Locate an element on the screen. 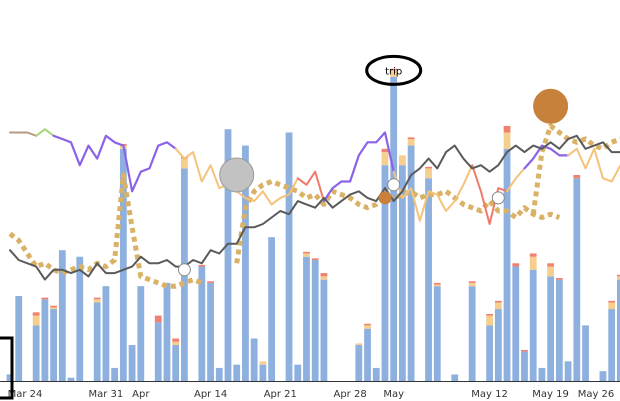 The height and width of the screenshot is (401, 620). x-tick-label-5: Apr 28 is located at coordinates (349, 394).